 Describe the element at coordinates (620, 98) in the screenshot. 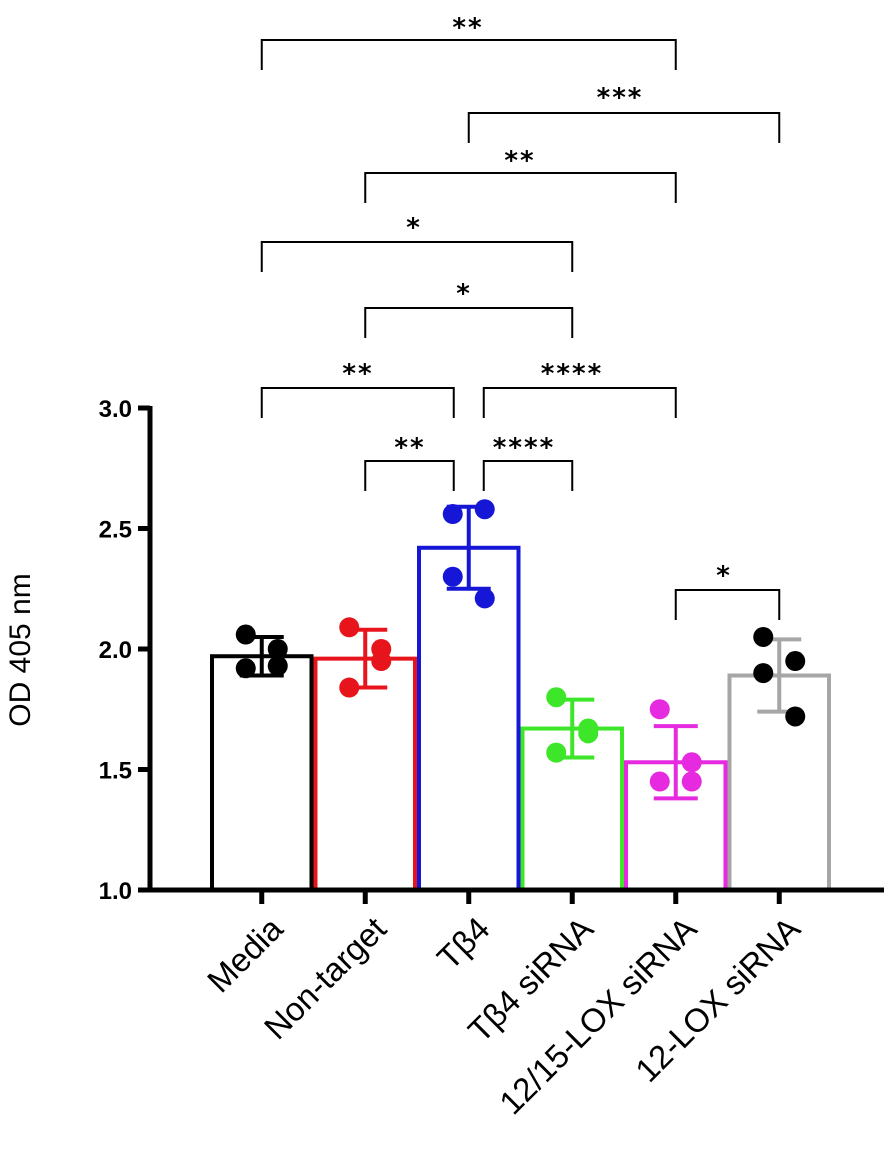

I see `significance-label-1: ***` at that location.